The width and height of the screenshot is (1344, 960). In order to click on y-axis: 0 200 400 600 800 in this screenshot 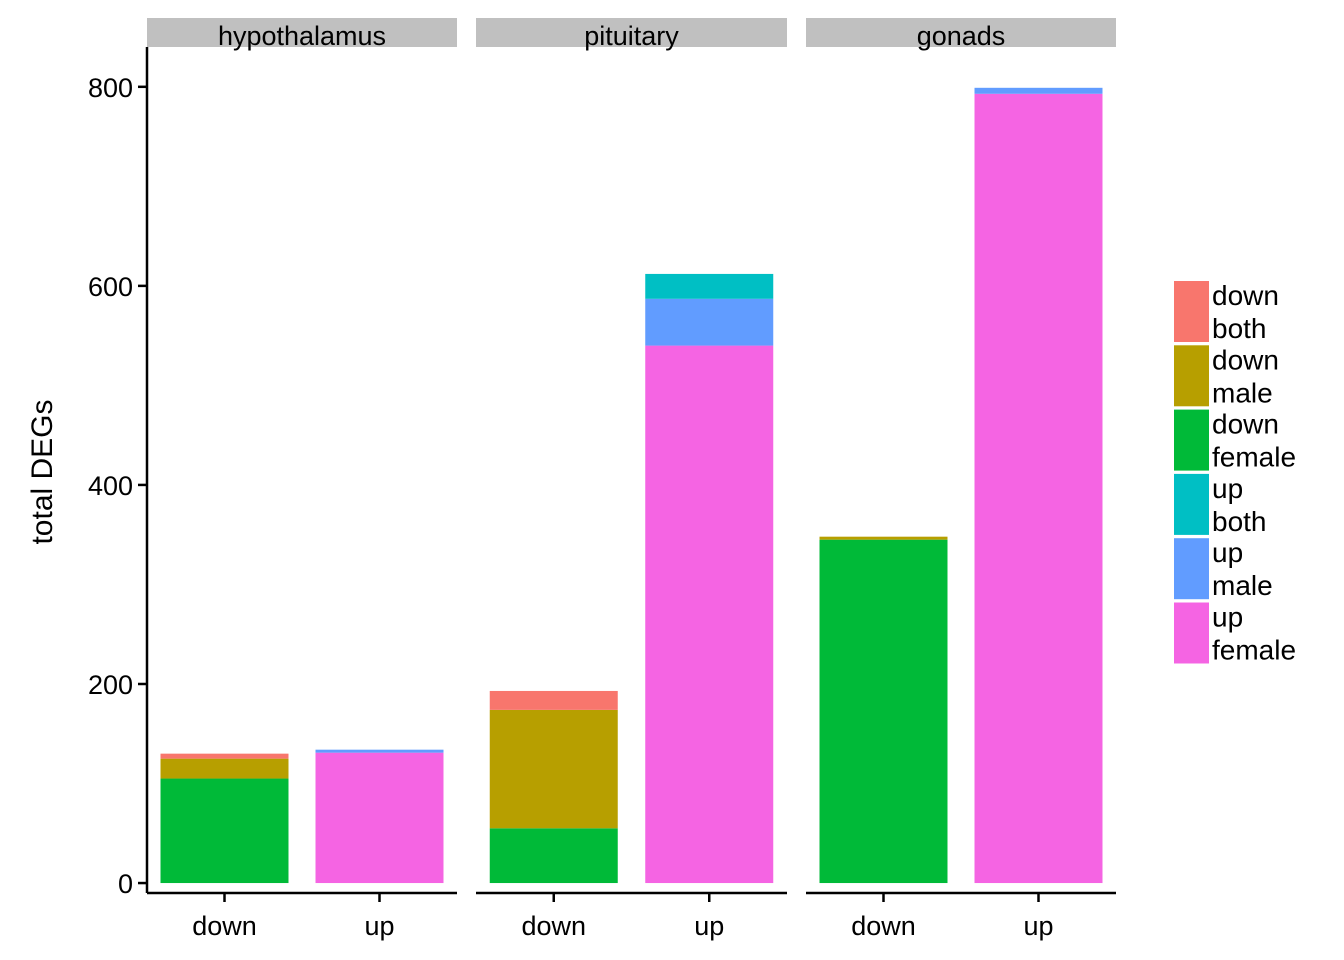, I will do `click(118, 473)`.